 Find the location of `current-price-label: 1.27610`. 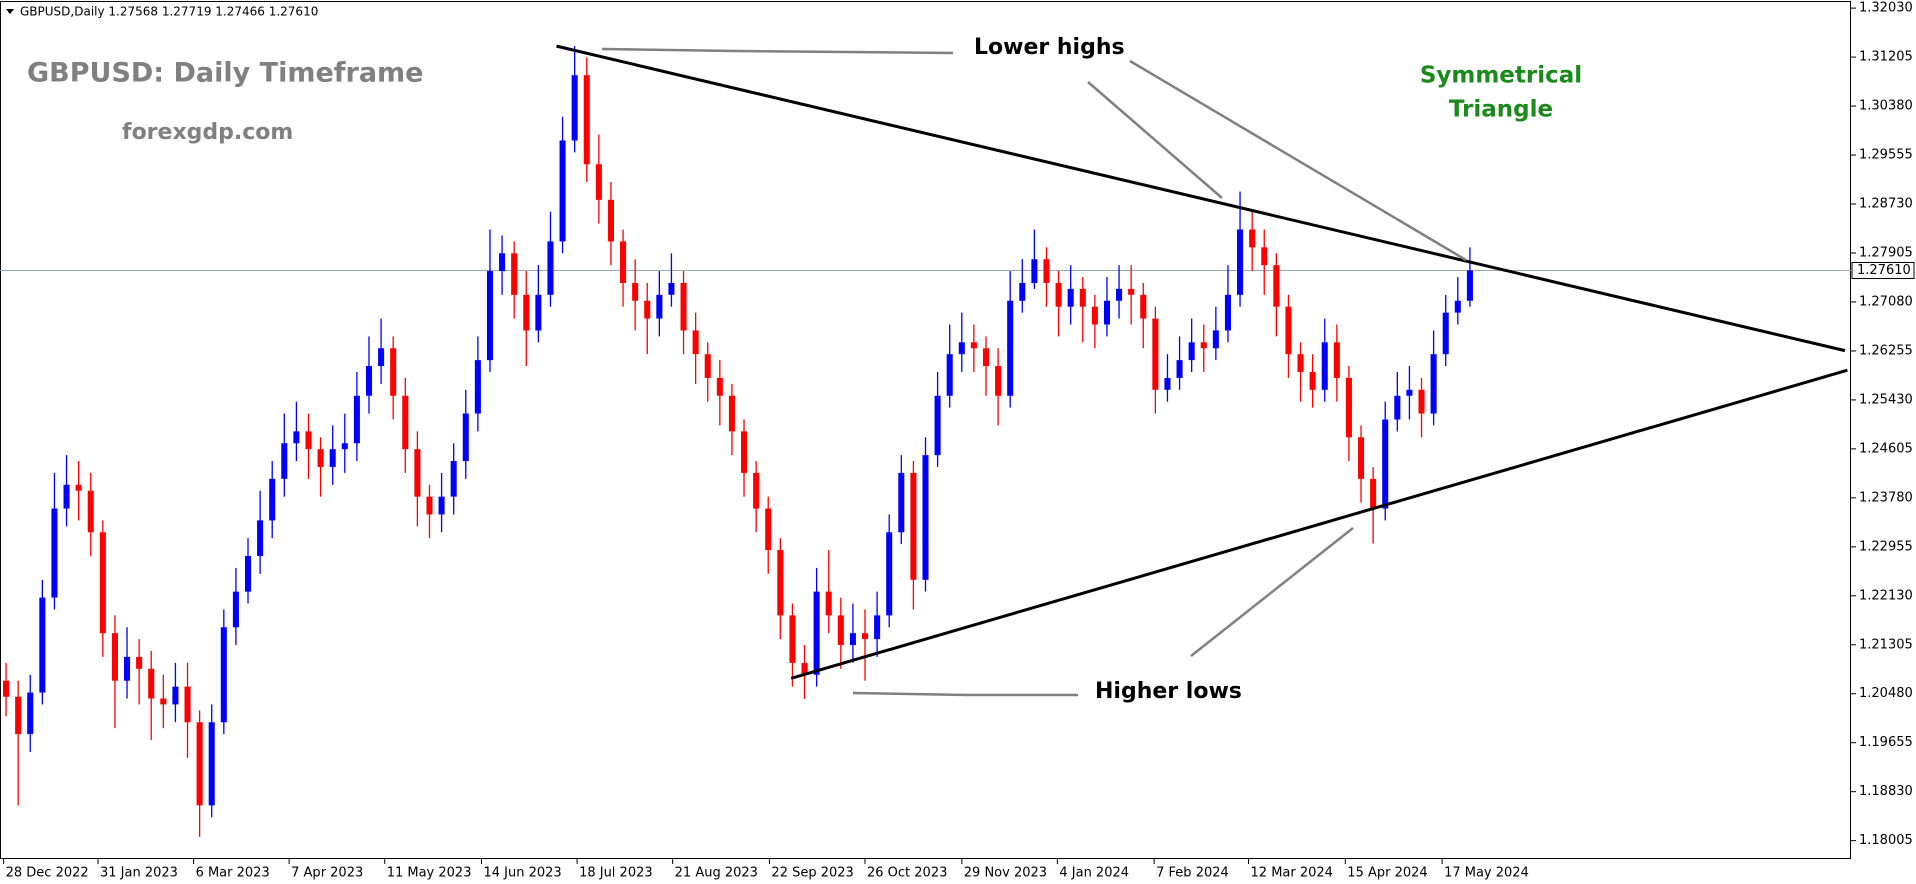

current-price-label: 1.27610 is located at coordinates (1884, 270).